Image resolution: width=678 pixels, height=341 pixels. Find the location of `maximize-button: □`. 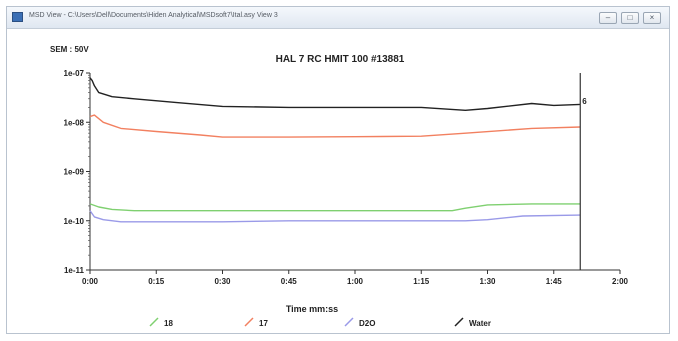

maximize-button: □ is located at coordinates (630, 18).